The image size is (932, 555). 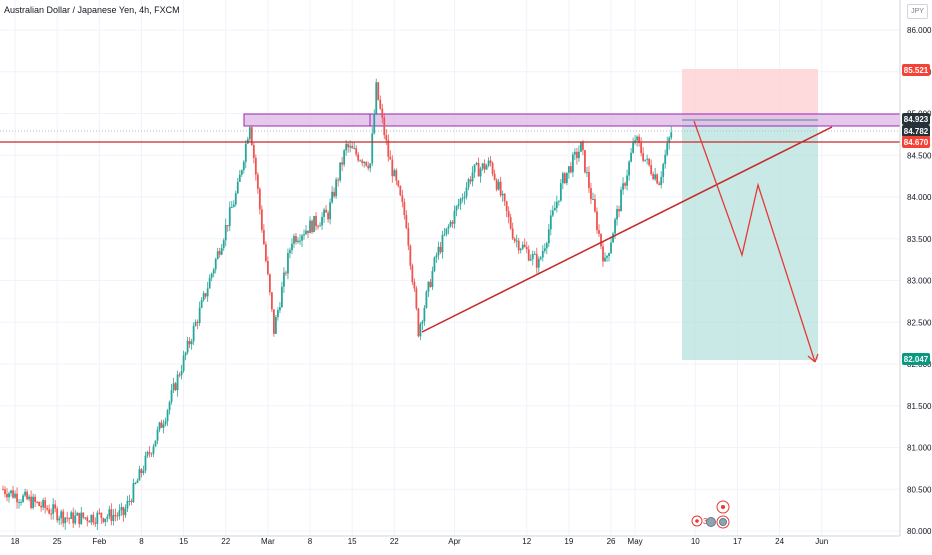 What do you see at coordinates (723, 522) in the screenshot?
I see `event-marker-inner` at bounding box center [723, 522].